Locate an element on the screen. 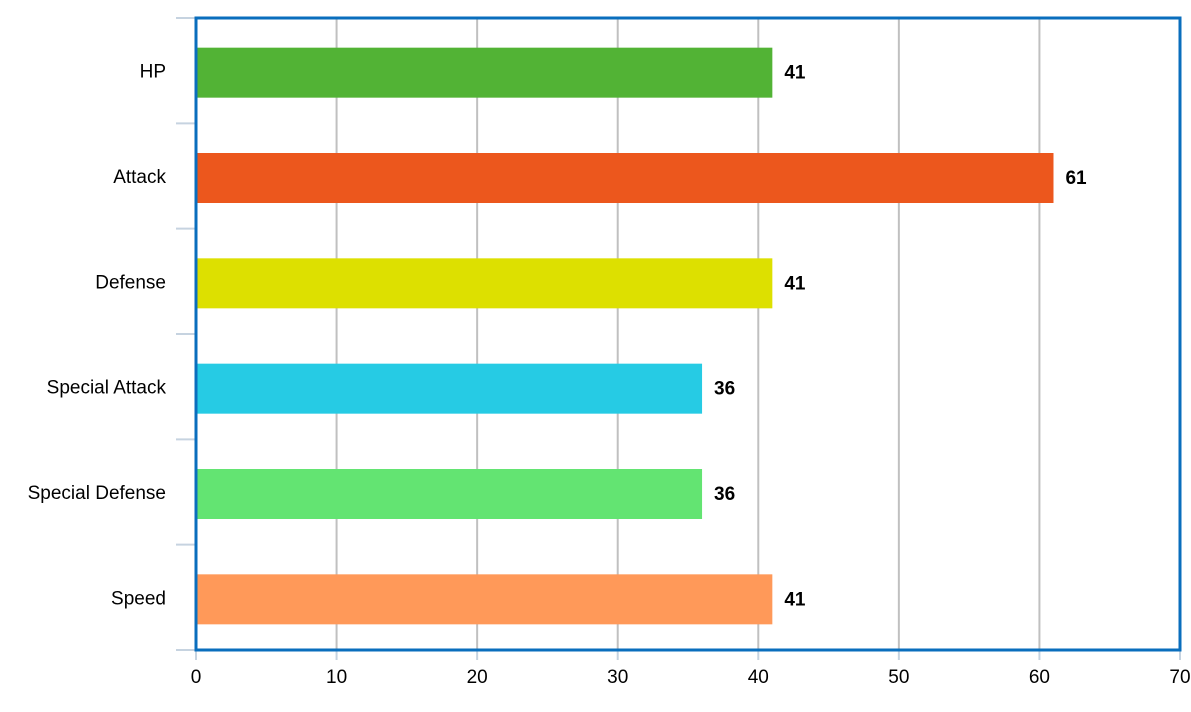  y-tick-label: Speed is located at coordinates (138, 598).